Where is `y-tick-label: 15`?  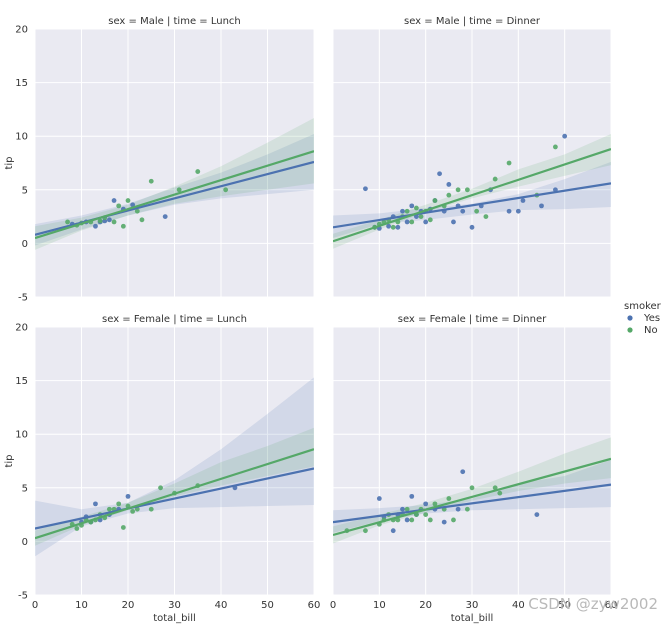 y-tick-label: 15 is located at coordinates (21, 83).